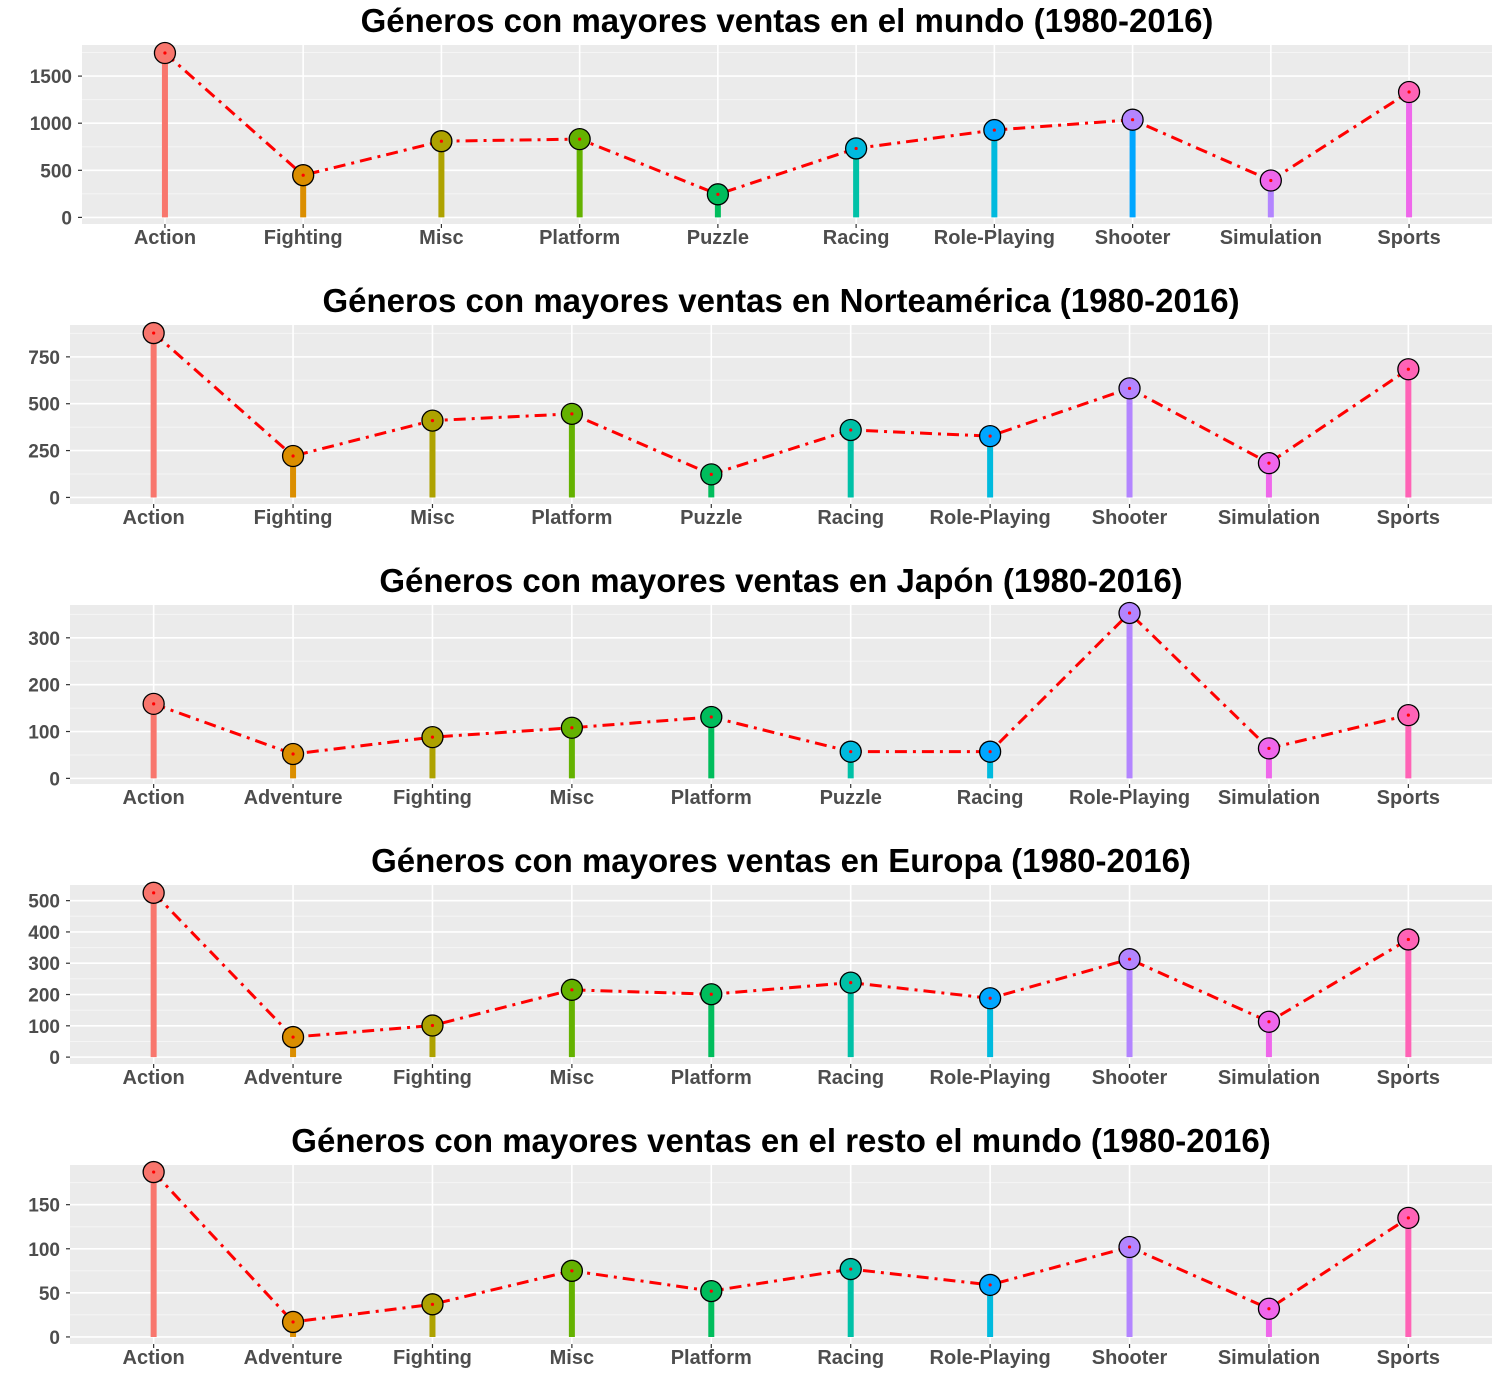  What do you see at coordinates (51, 124) in the screenshot?
I see `y-tick-label: 1000` at bounding box center [51, 124].